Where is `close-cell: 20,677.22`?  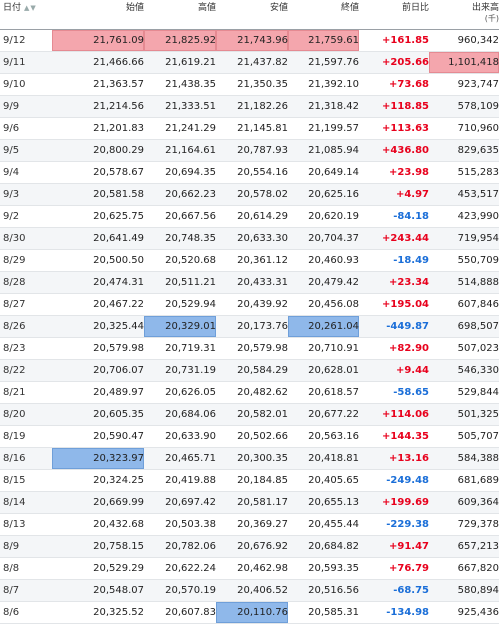
close-cell: 20,677.22 is located at coordinates (323, 414).